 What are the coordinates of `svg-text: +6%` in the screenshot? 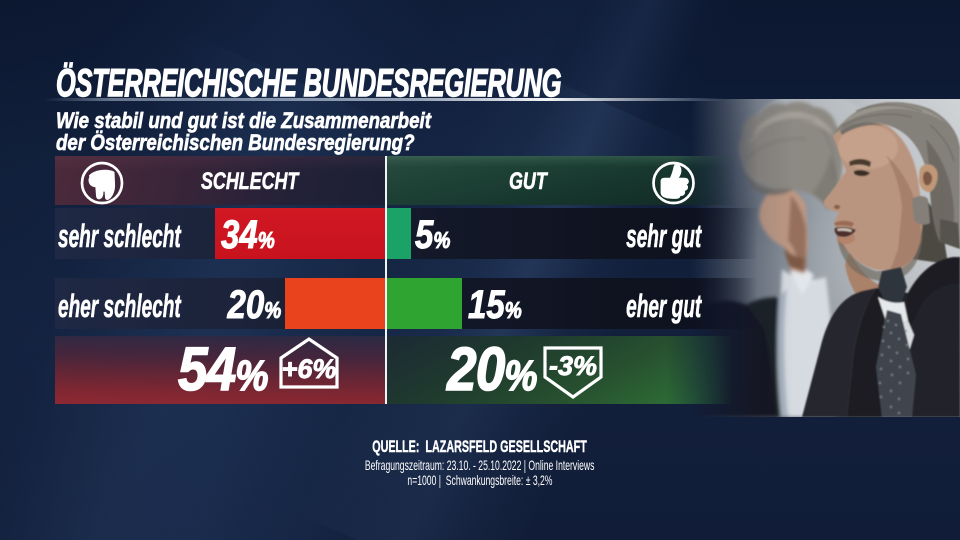 It's located at (309, 369).